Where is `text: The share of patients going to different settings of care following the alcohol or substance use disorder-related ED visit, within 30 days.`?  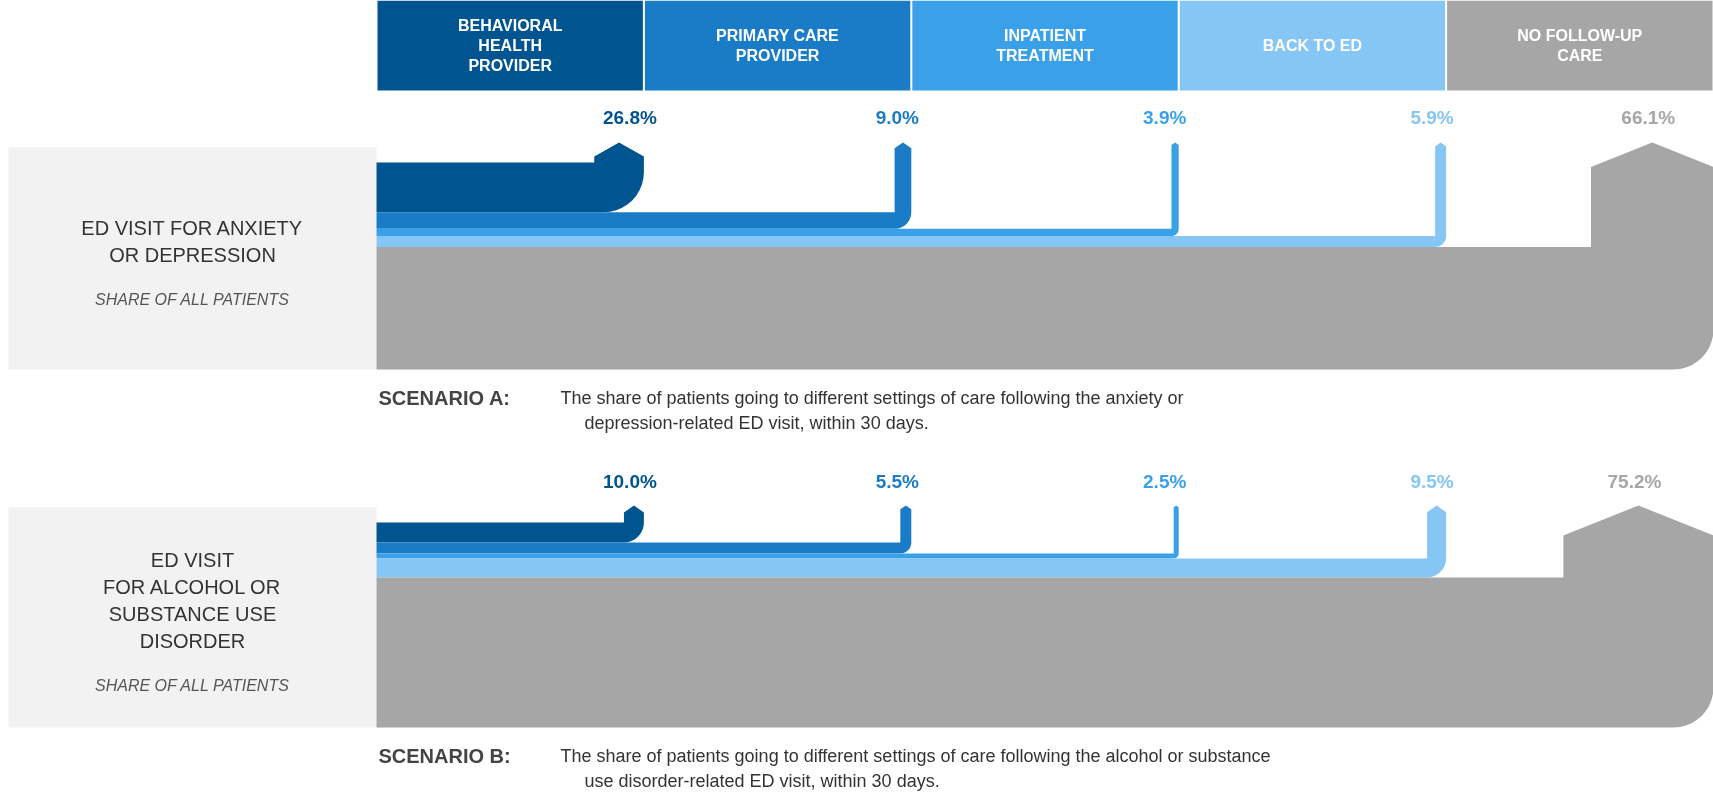
text: The share of patients going to different settings of care following the alcohol or substance use disorder-related ED visit, within 30 days. is located at coordinates (915, 768).